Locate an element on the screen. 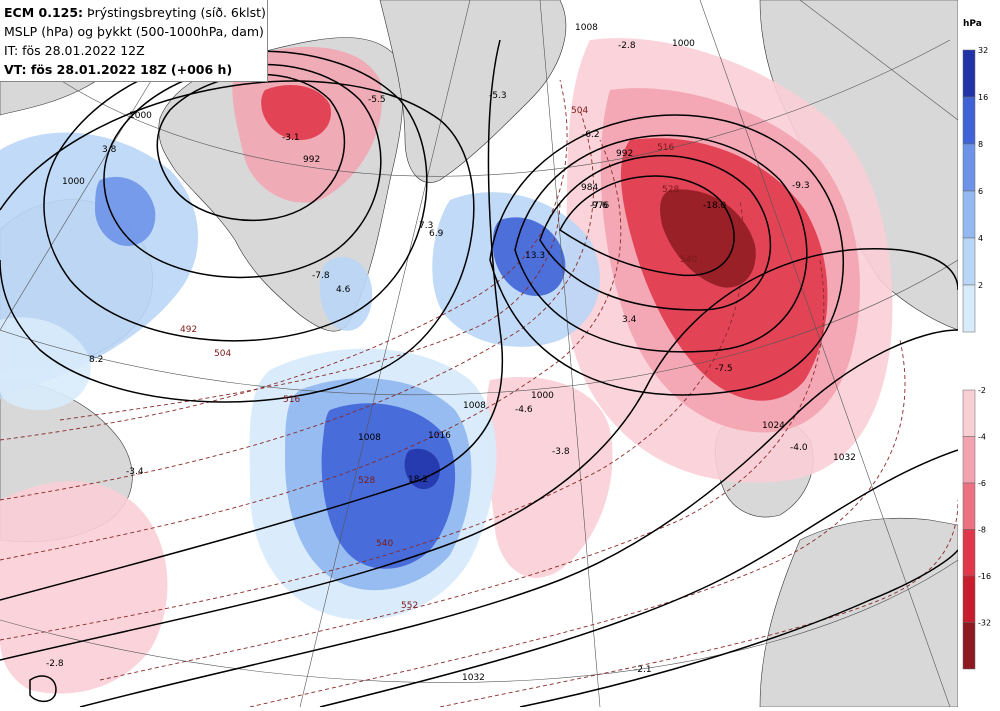 This screenshot has height=711, width=1000. colorbar-tick-label: -6 is located at coordinates (982, 483).